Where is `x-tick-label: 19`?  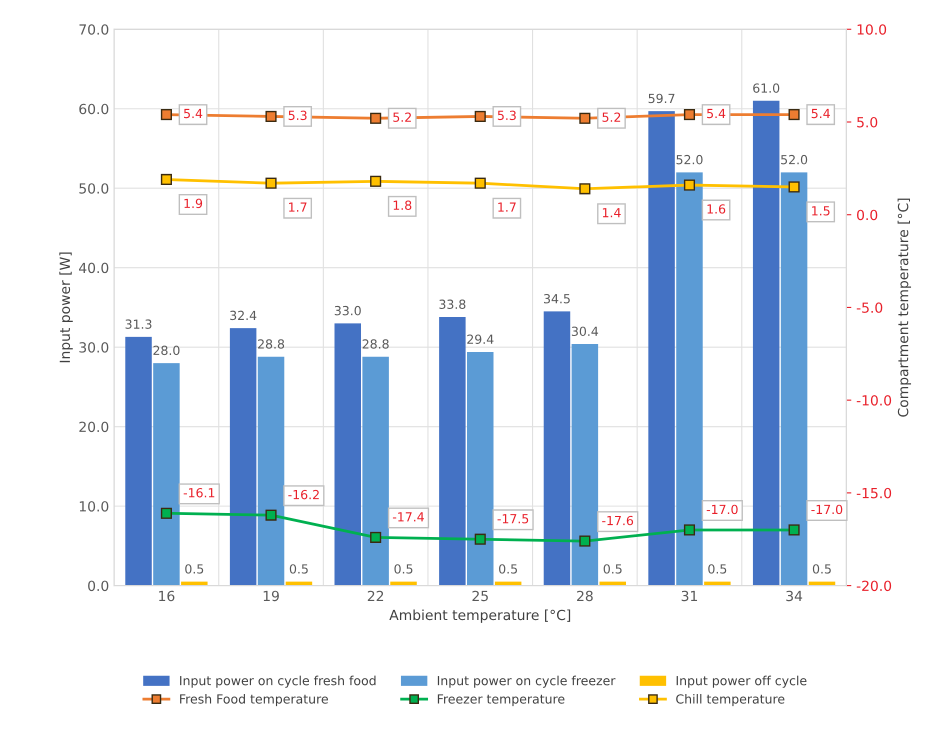
x-tick-label: 19 is located at coordinates (271, 596).